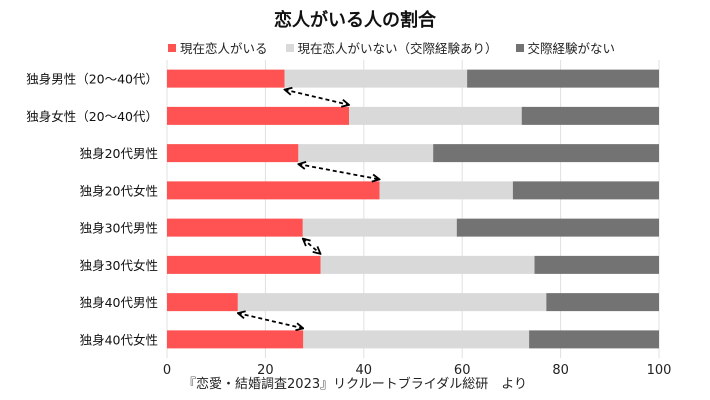  What do you see at coordinates (265, 370) in the screenshot?
I see `x-tick-label: 20` at bounding box center [265, 370].